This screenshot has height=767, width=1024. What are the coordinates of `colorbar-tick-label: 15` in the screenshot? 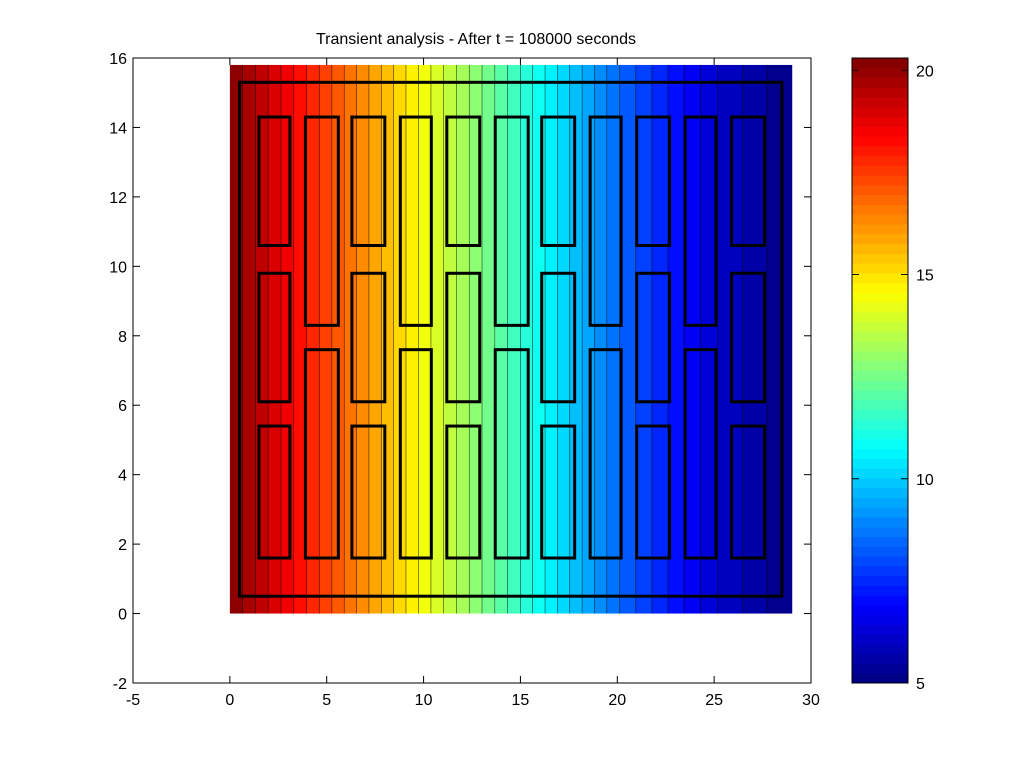 It's located at (925, 276).